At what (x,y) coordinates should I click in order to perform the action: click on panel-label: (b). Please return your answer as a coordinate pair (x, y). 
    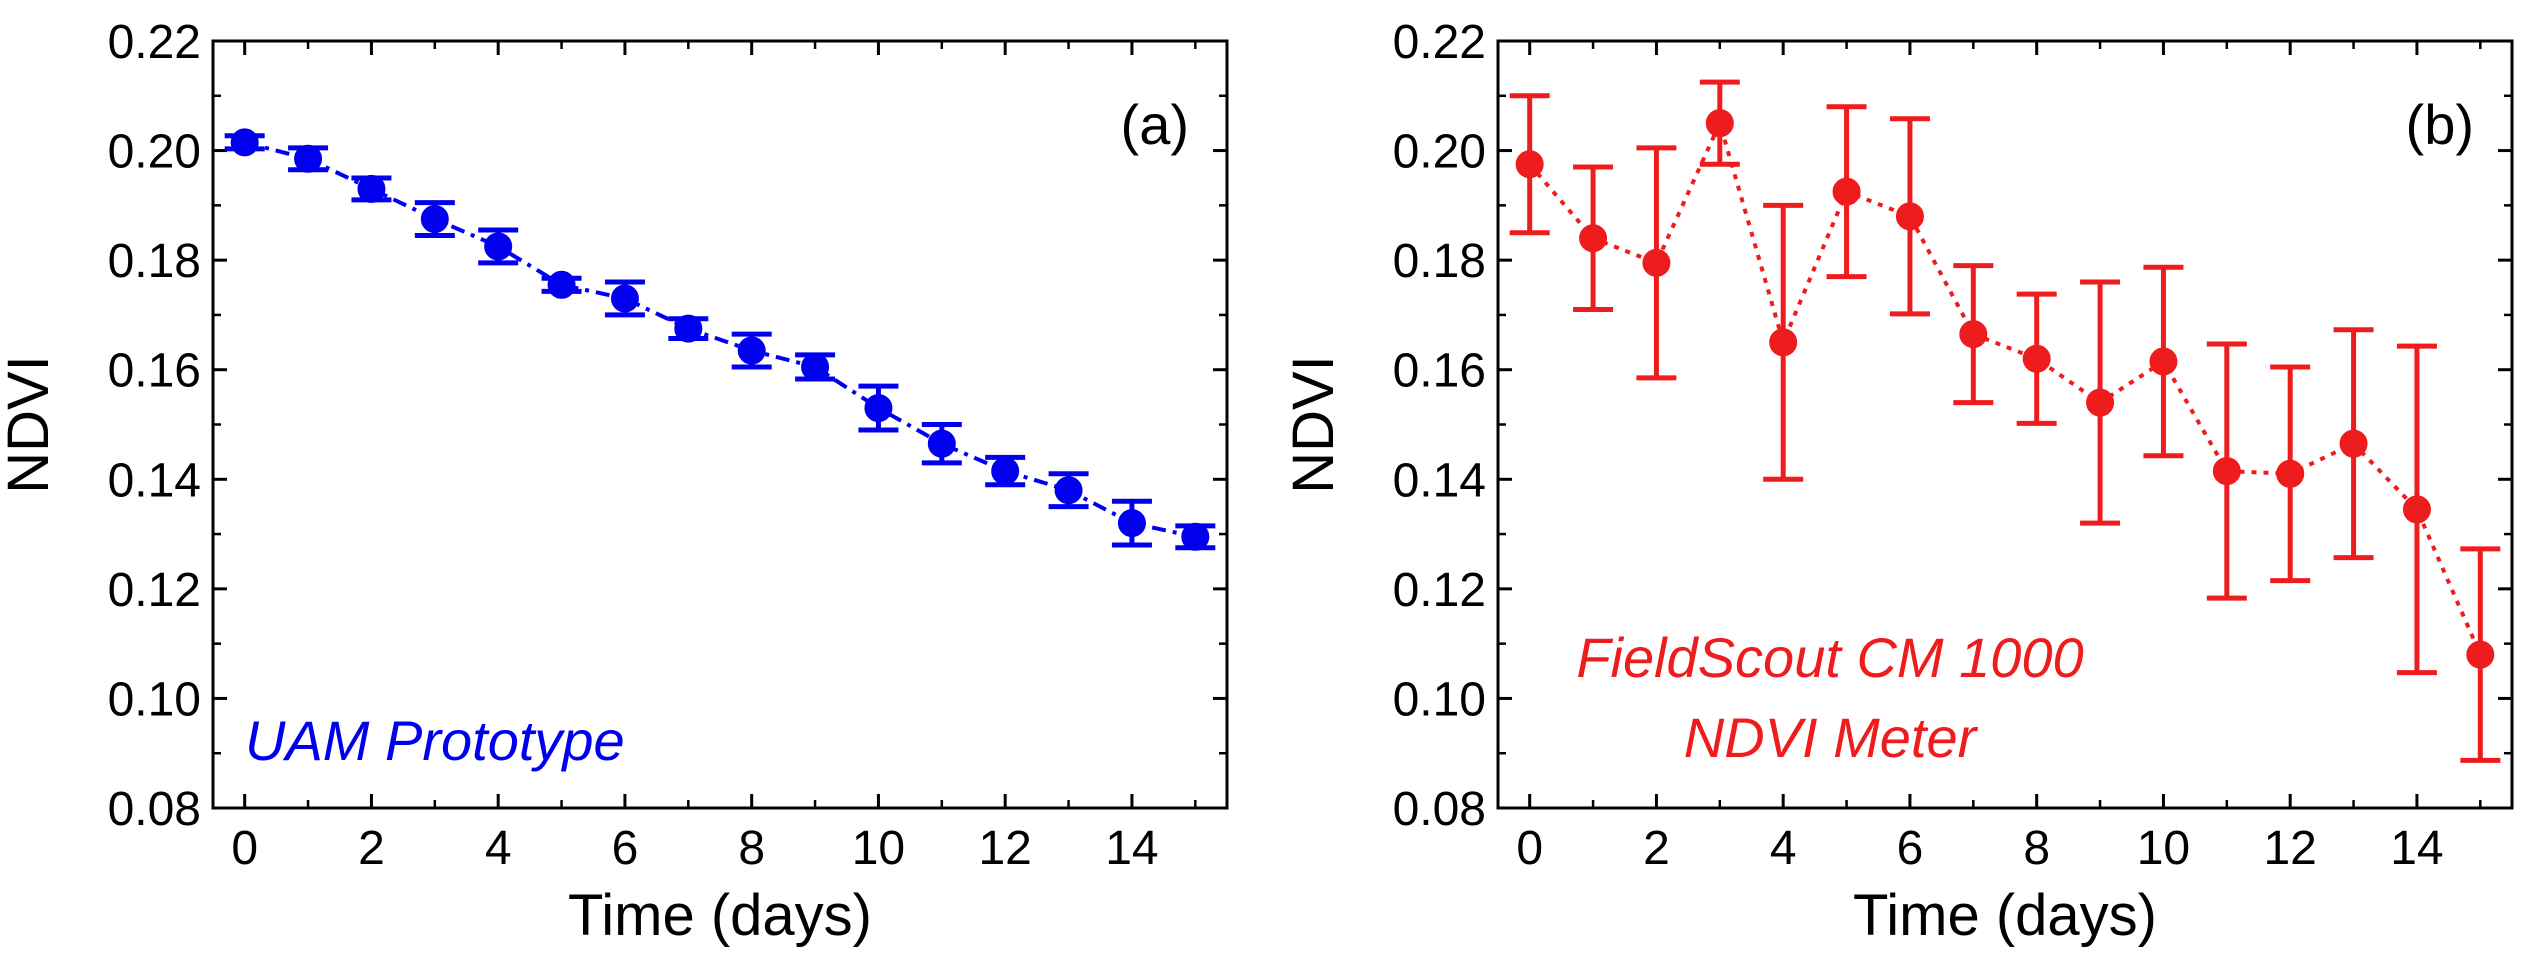
    Looking at the image, I should click on (2440, 124).